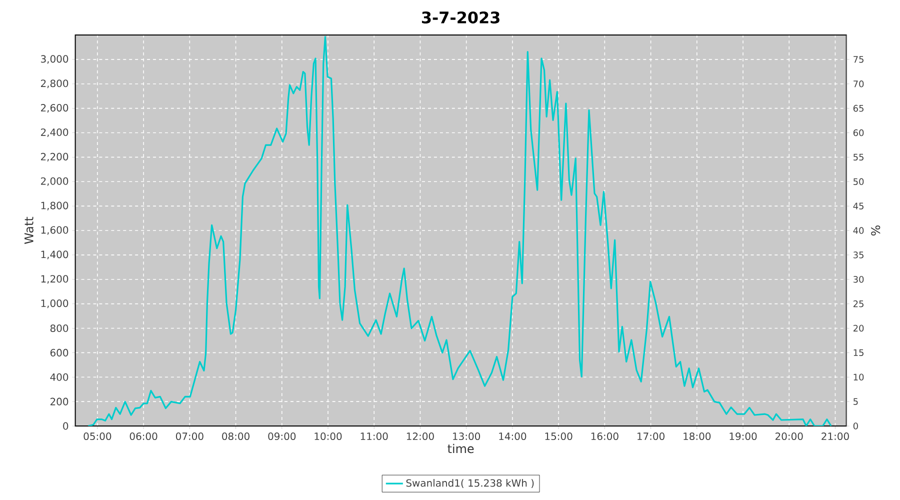 Image resolution: width=900 pixels, height=500 pixels. Describe the element at coordinates (144, 436) in the screenshot. I see `x-tick-label: 06:00` at that location.